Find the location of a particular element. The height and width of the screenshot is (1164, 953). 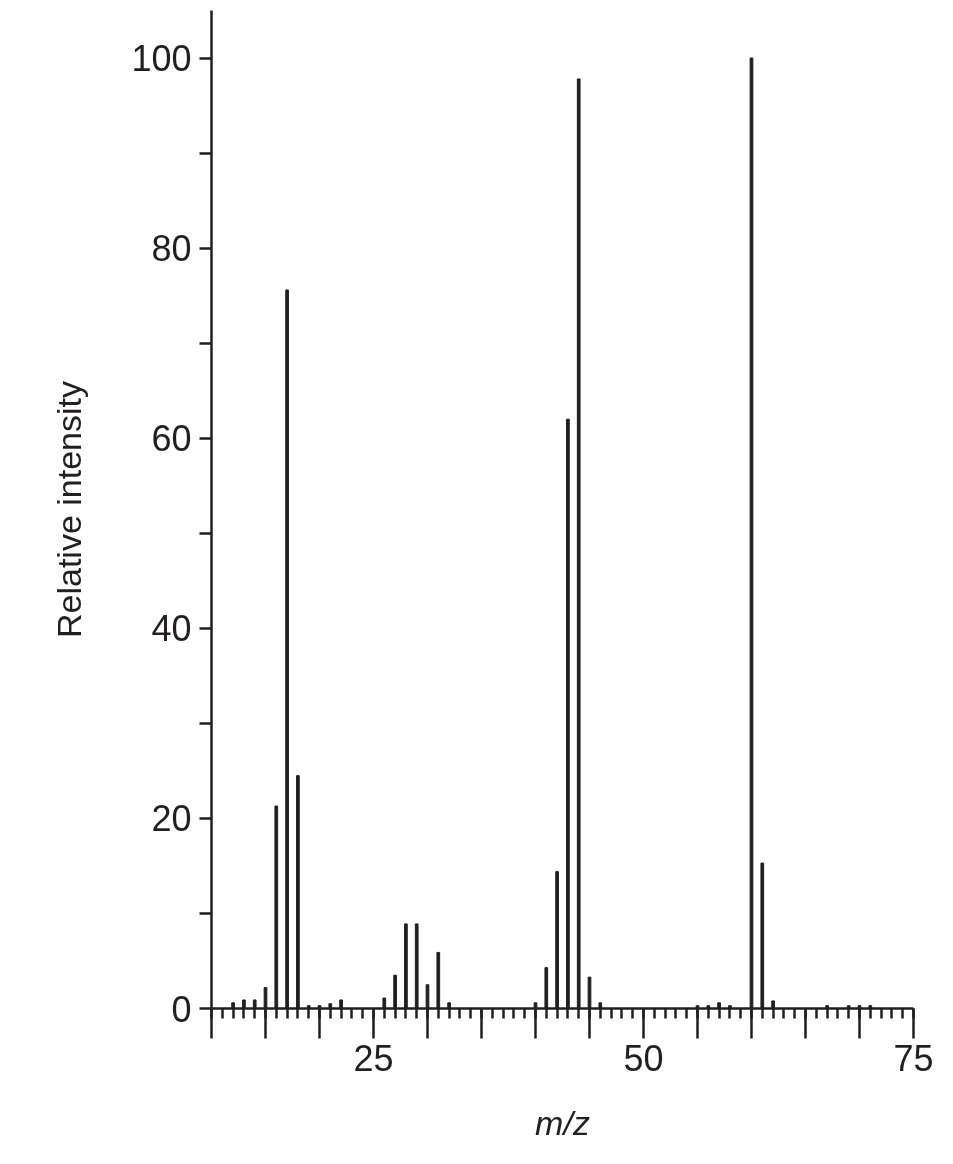

y-tick-label: 60 is located at coordinates (171, 439).